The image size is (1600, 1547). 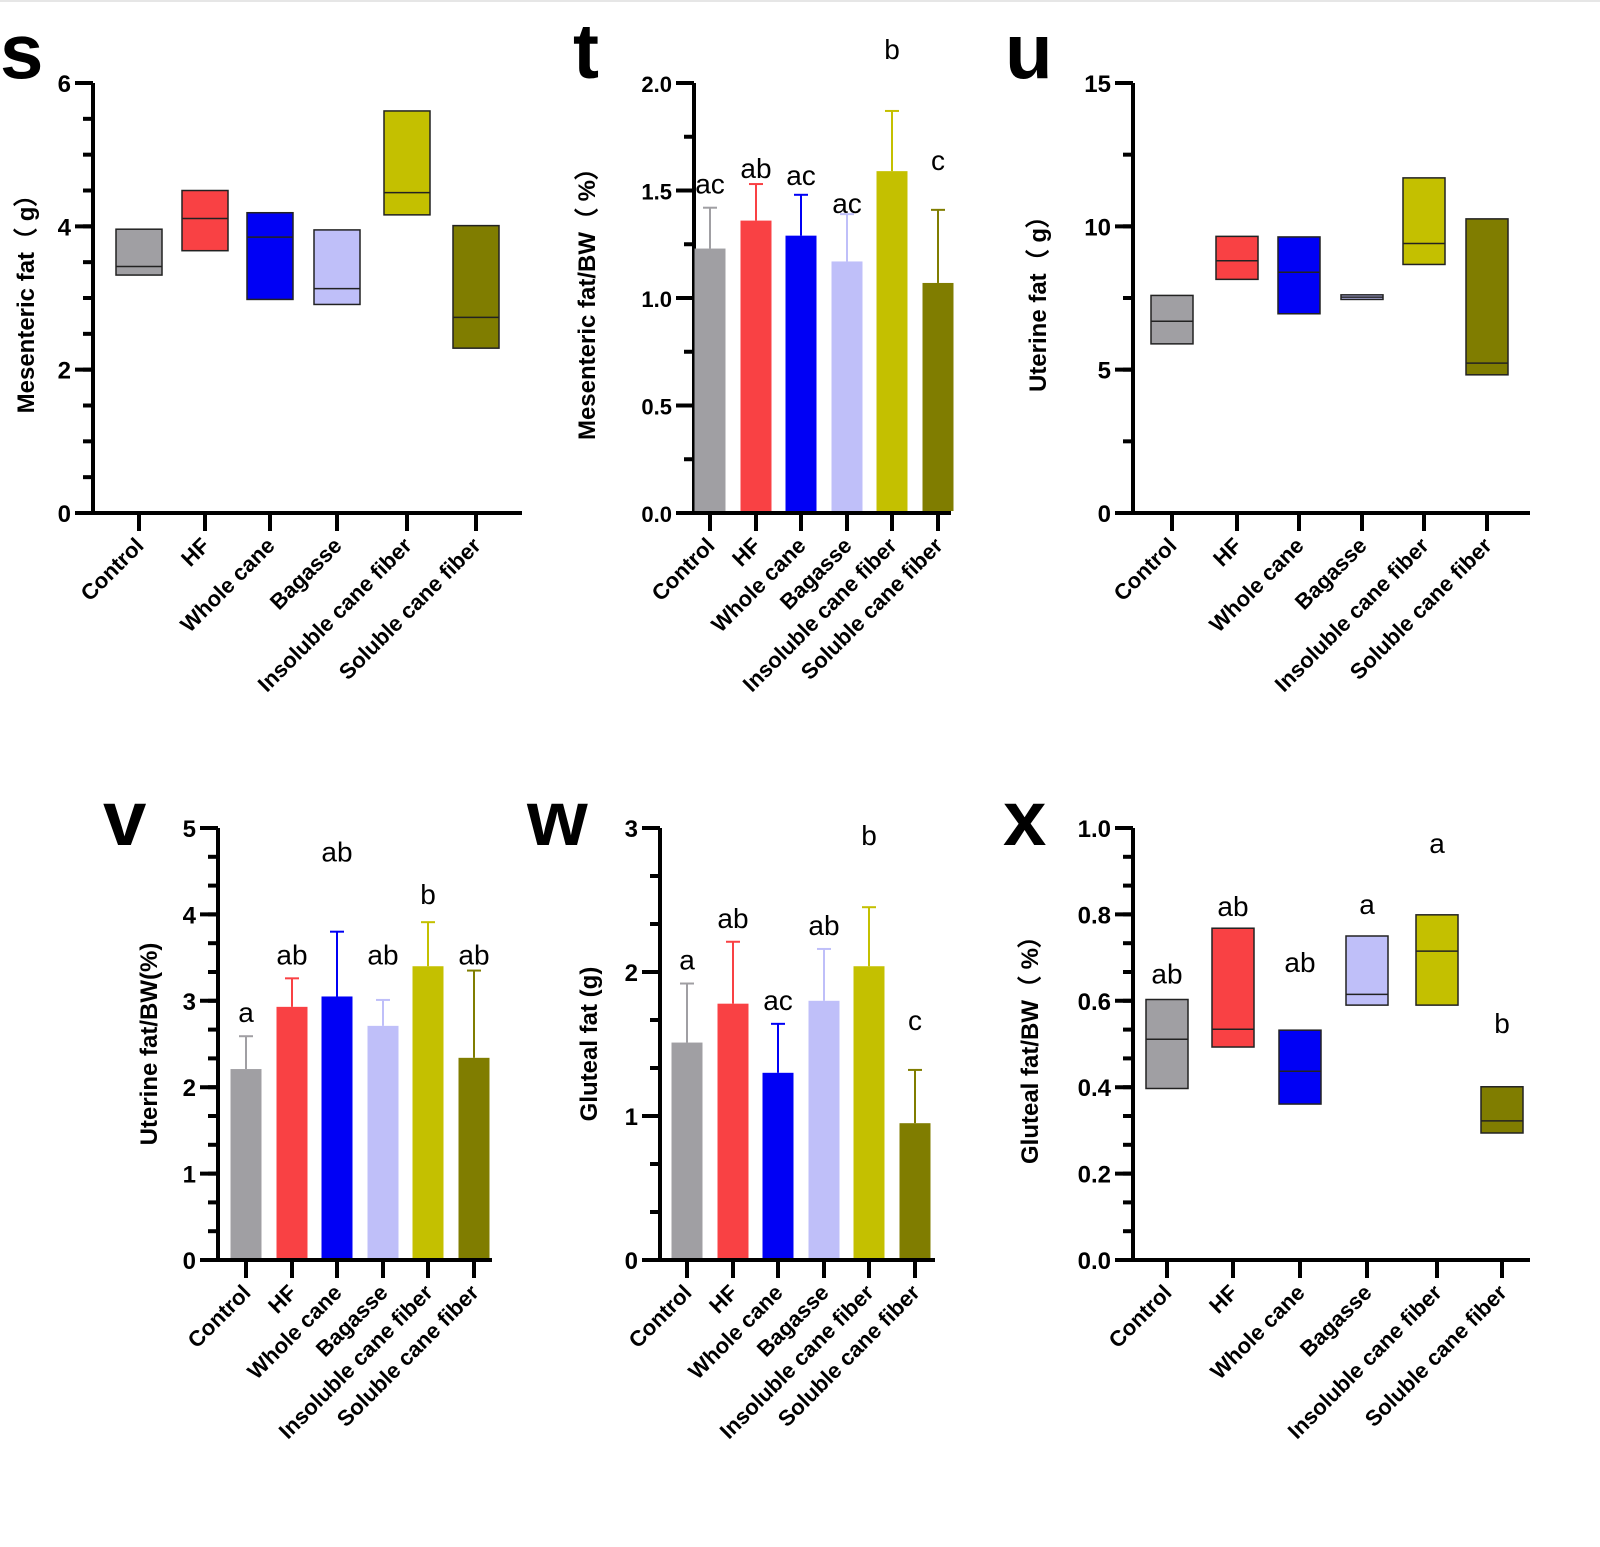 I want to click on panel-letter: w, so click(x=557, y=818).